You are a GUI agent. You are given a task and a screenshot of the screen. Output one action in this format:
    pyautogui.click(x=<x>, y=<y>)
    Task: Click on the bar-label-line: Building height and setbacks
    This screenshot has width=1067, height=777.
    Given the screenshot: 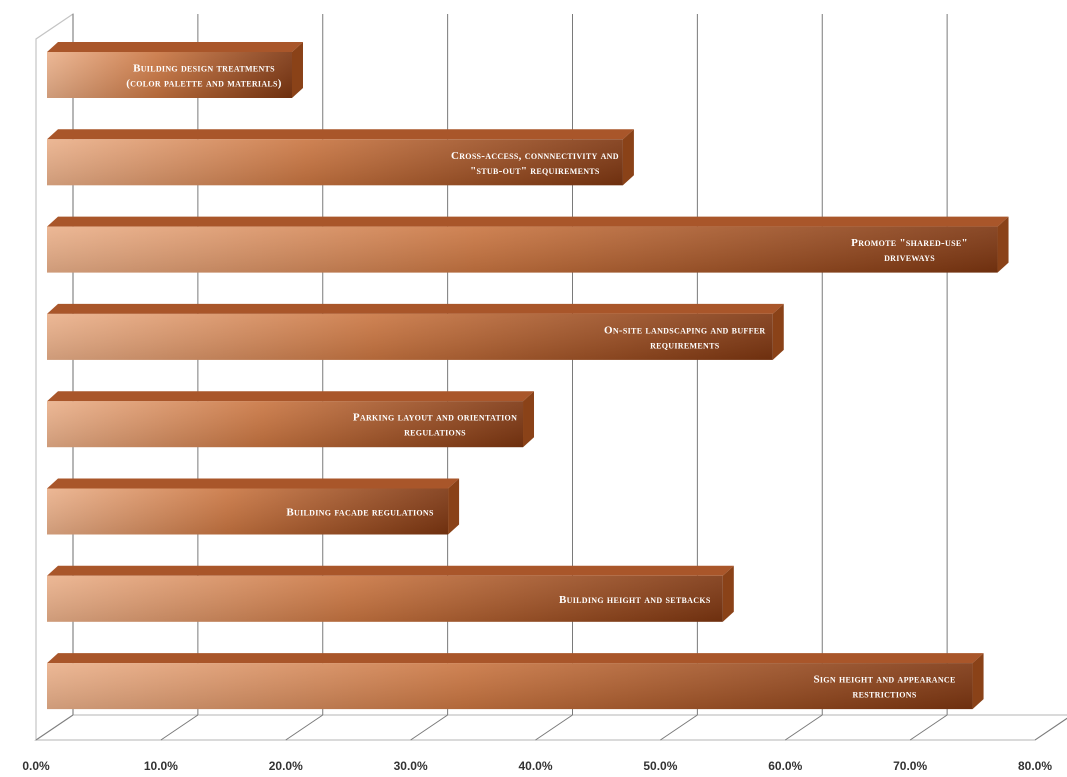 What is the action you would take?
    pyautogui.click(x=635, y=600)
    